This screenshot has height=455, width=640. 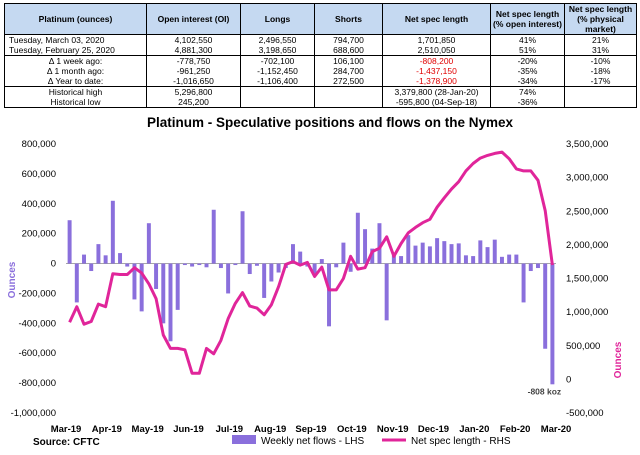 What do you see at coordinates (277, 81) in the screenshot?
I see `table-cell: -1,106,400` at bounding box center [277, 81].